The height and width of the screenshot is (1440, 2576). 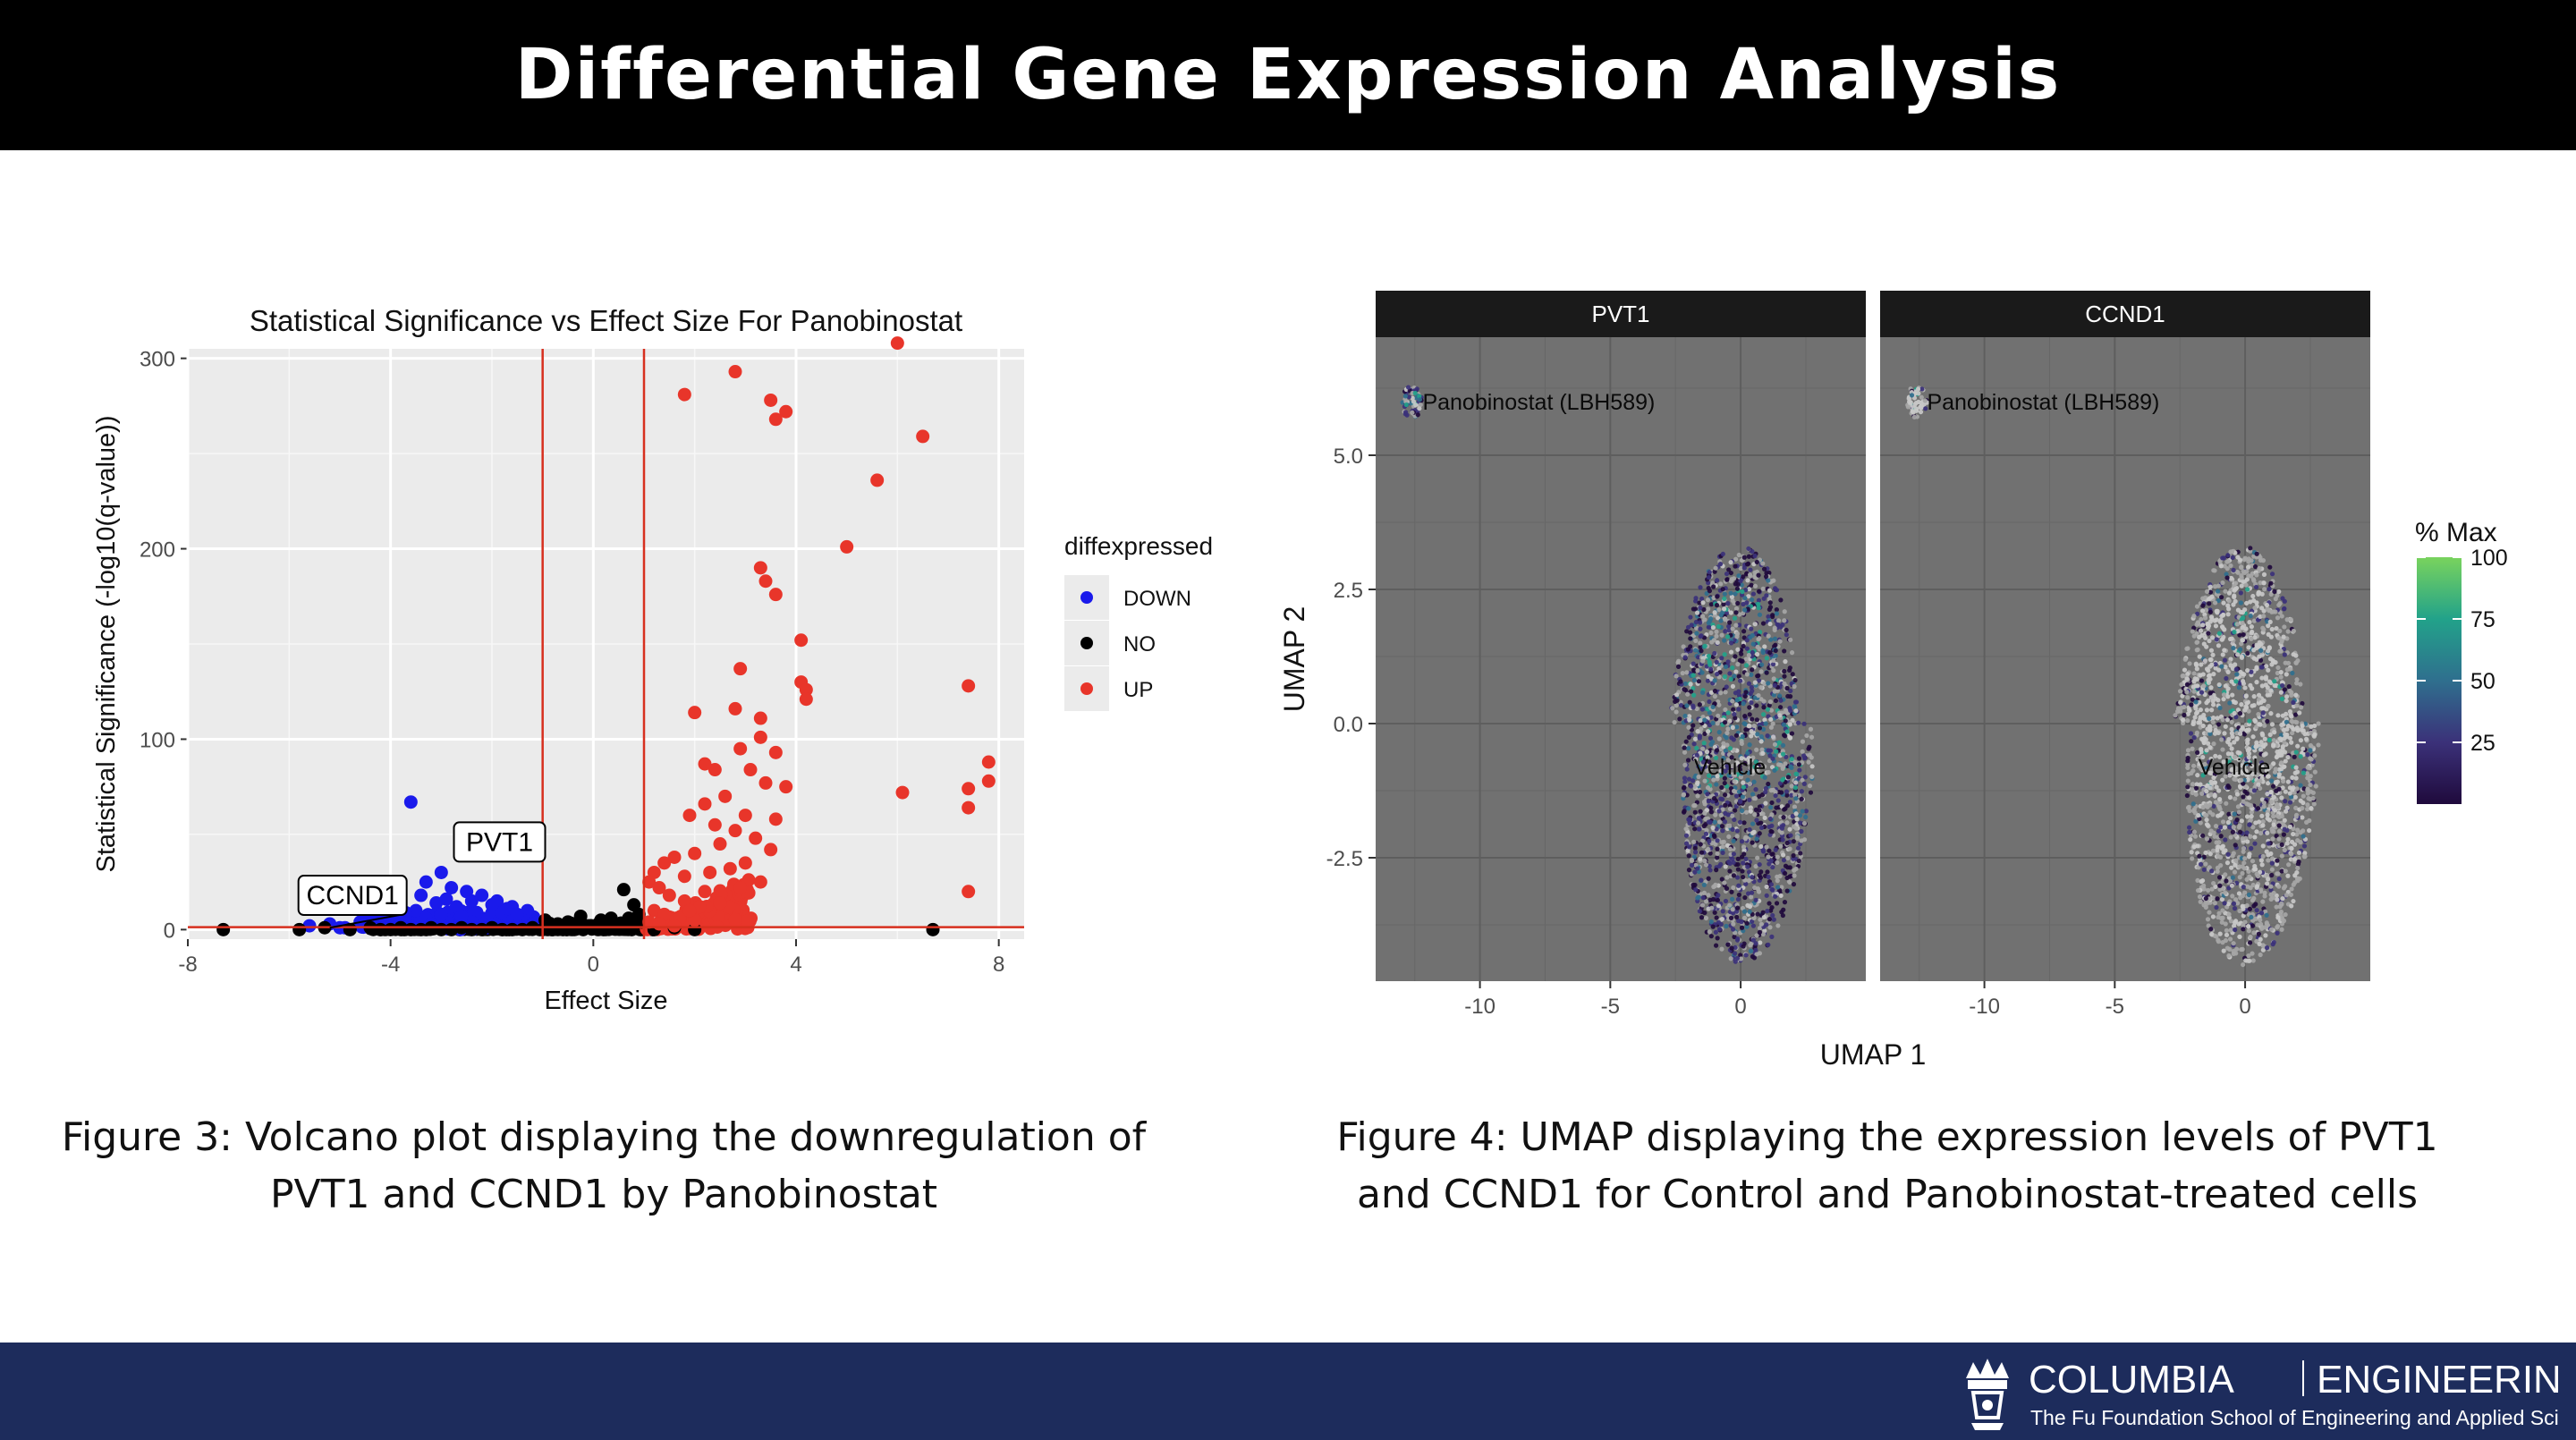 What do you see at coordinates (482, 929) in the screenshot?
I see `volcano-point-no` at bounding box center [482, 929].